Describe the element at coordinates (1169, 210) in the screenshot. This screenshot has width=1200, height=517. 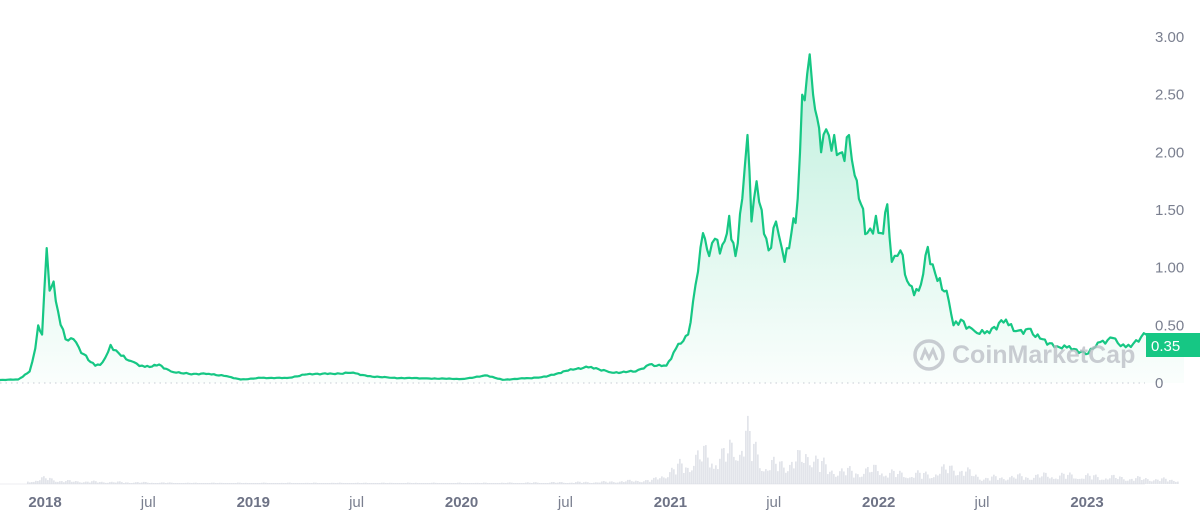
I see `y-tick-label: 1.50` at that location.